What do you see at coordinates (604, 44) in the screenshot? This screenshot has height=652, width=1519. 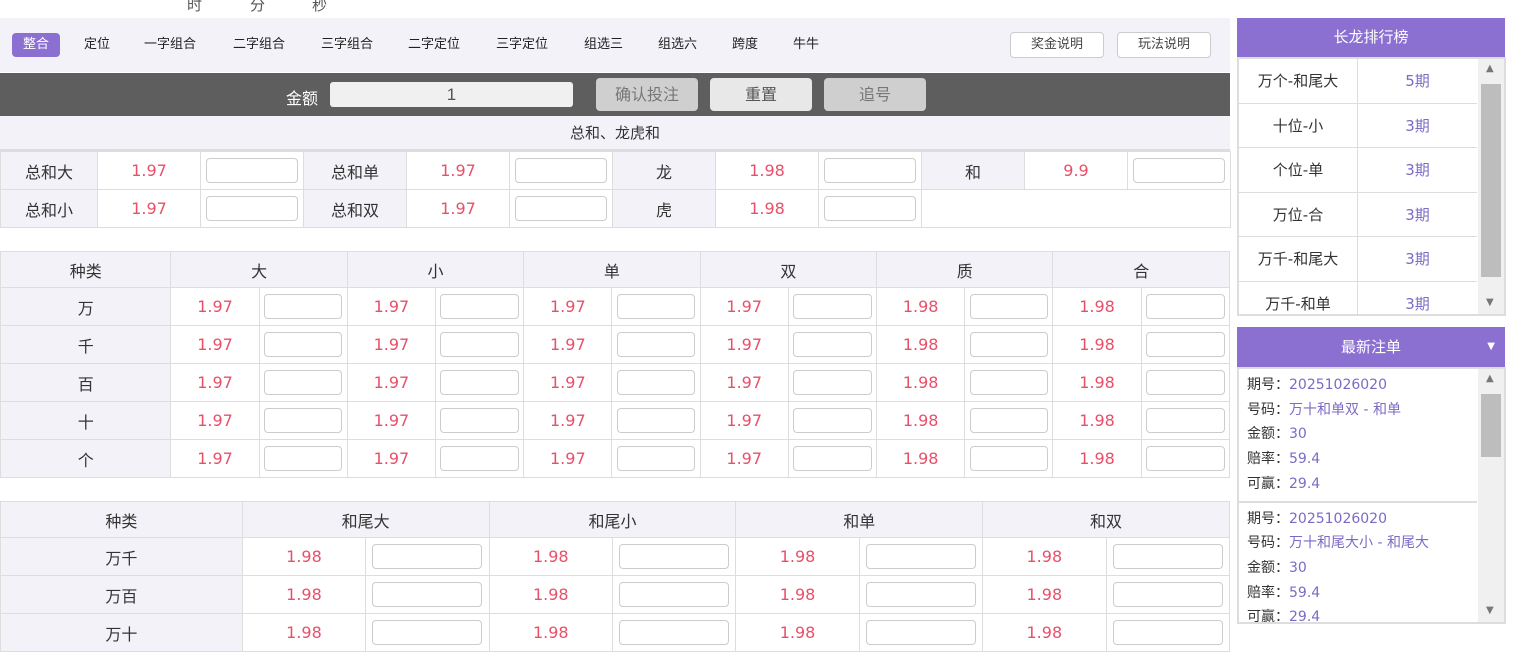 I see `tab-7: 组选三` at bounding box center [604, 44].